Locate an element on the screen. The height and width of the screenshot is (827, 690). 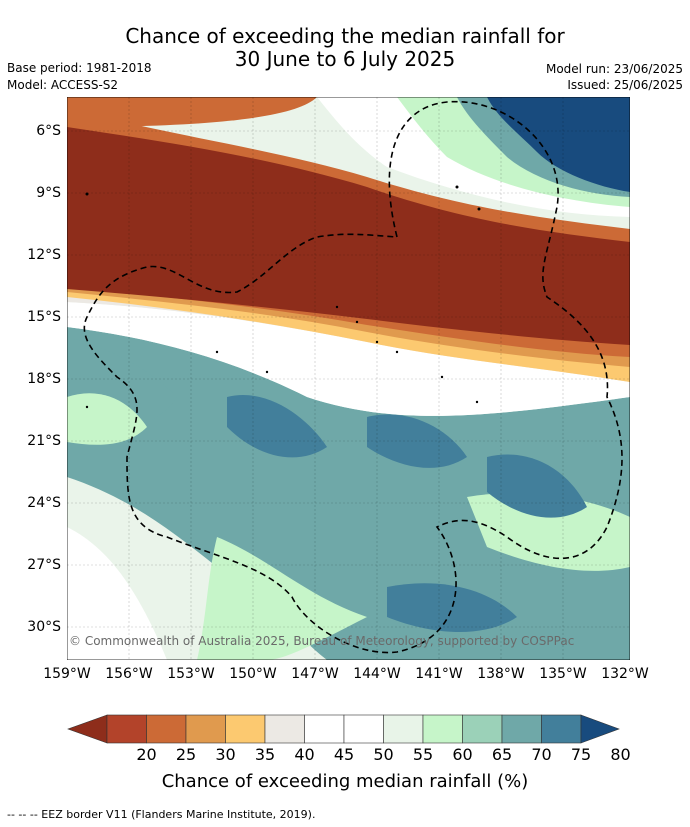
colorbar-high-arrow is located at coordinates (600, 729).